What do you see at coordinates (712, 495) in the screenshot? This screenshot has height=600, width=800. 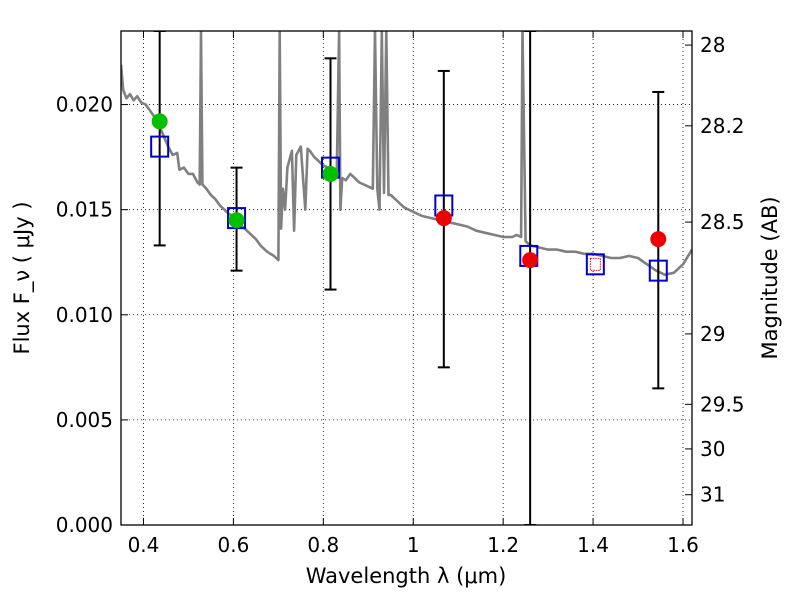 I see `y2-tick-label: 31` at bounding box center [712, 495].